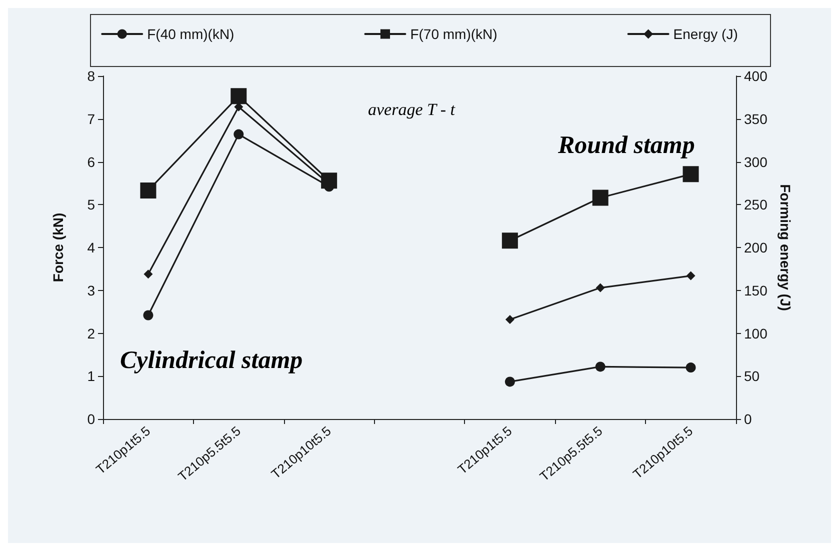  Describe the element at coordinates (756, 333) in the screenshot. I see `y2-tick-label: 100` at that location.